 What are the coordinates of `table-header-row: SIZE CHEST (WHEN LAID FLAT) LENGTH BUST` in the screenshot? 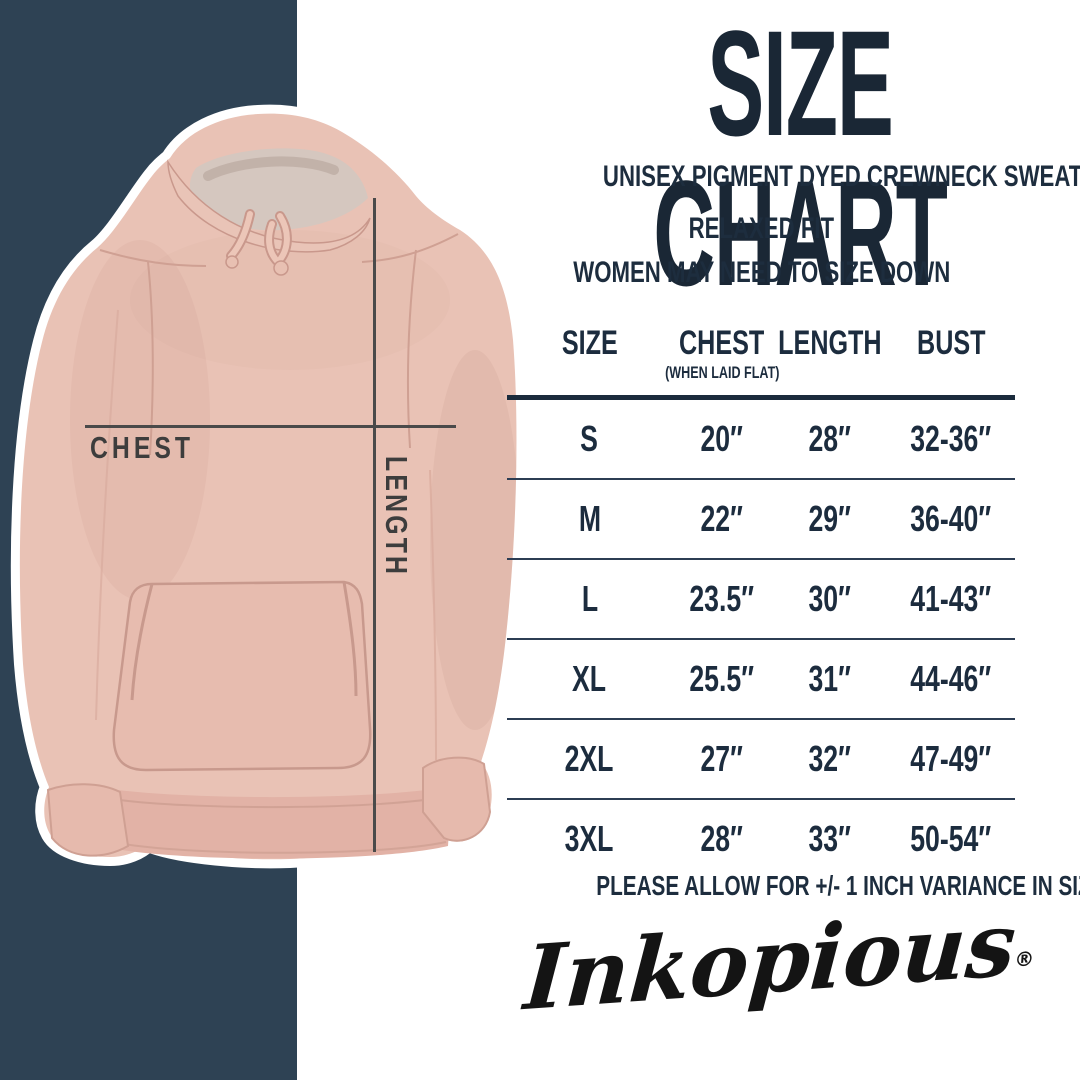 It's located at (761, 361).